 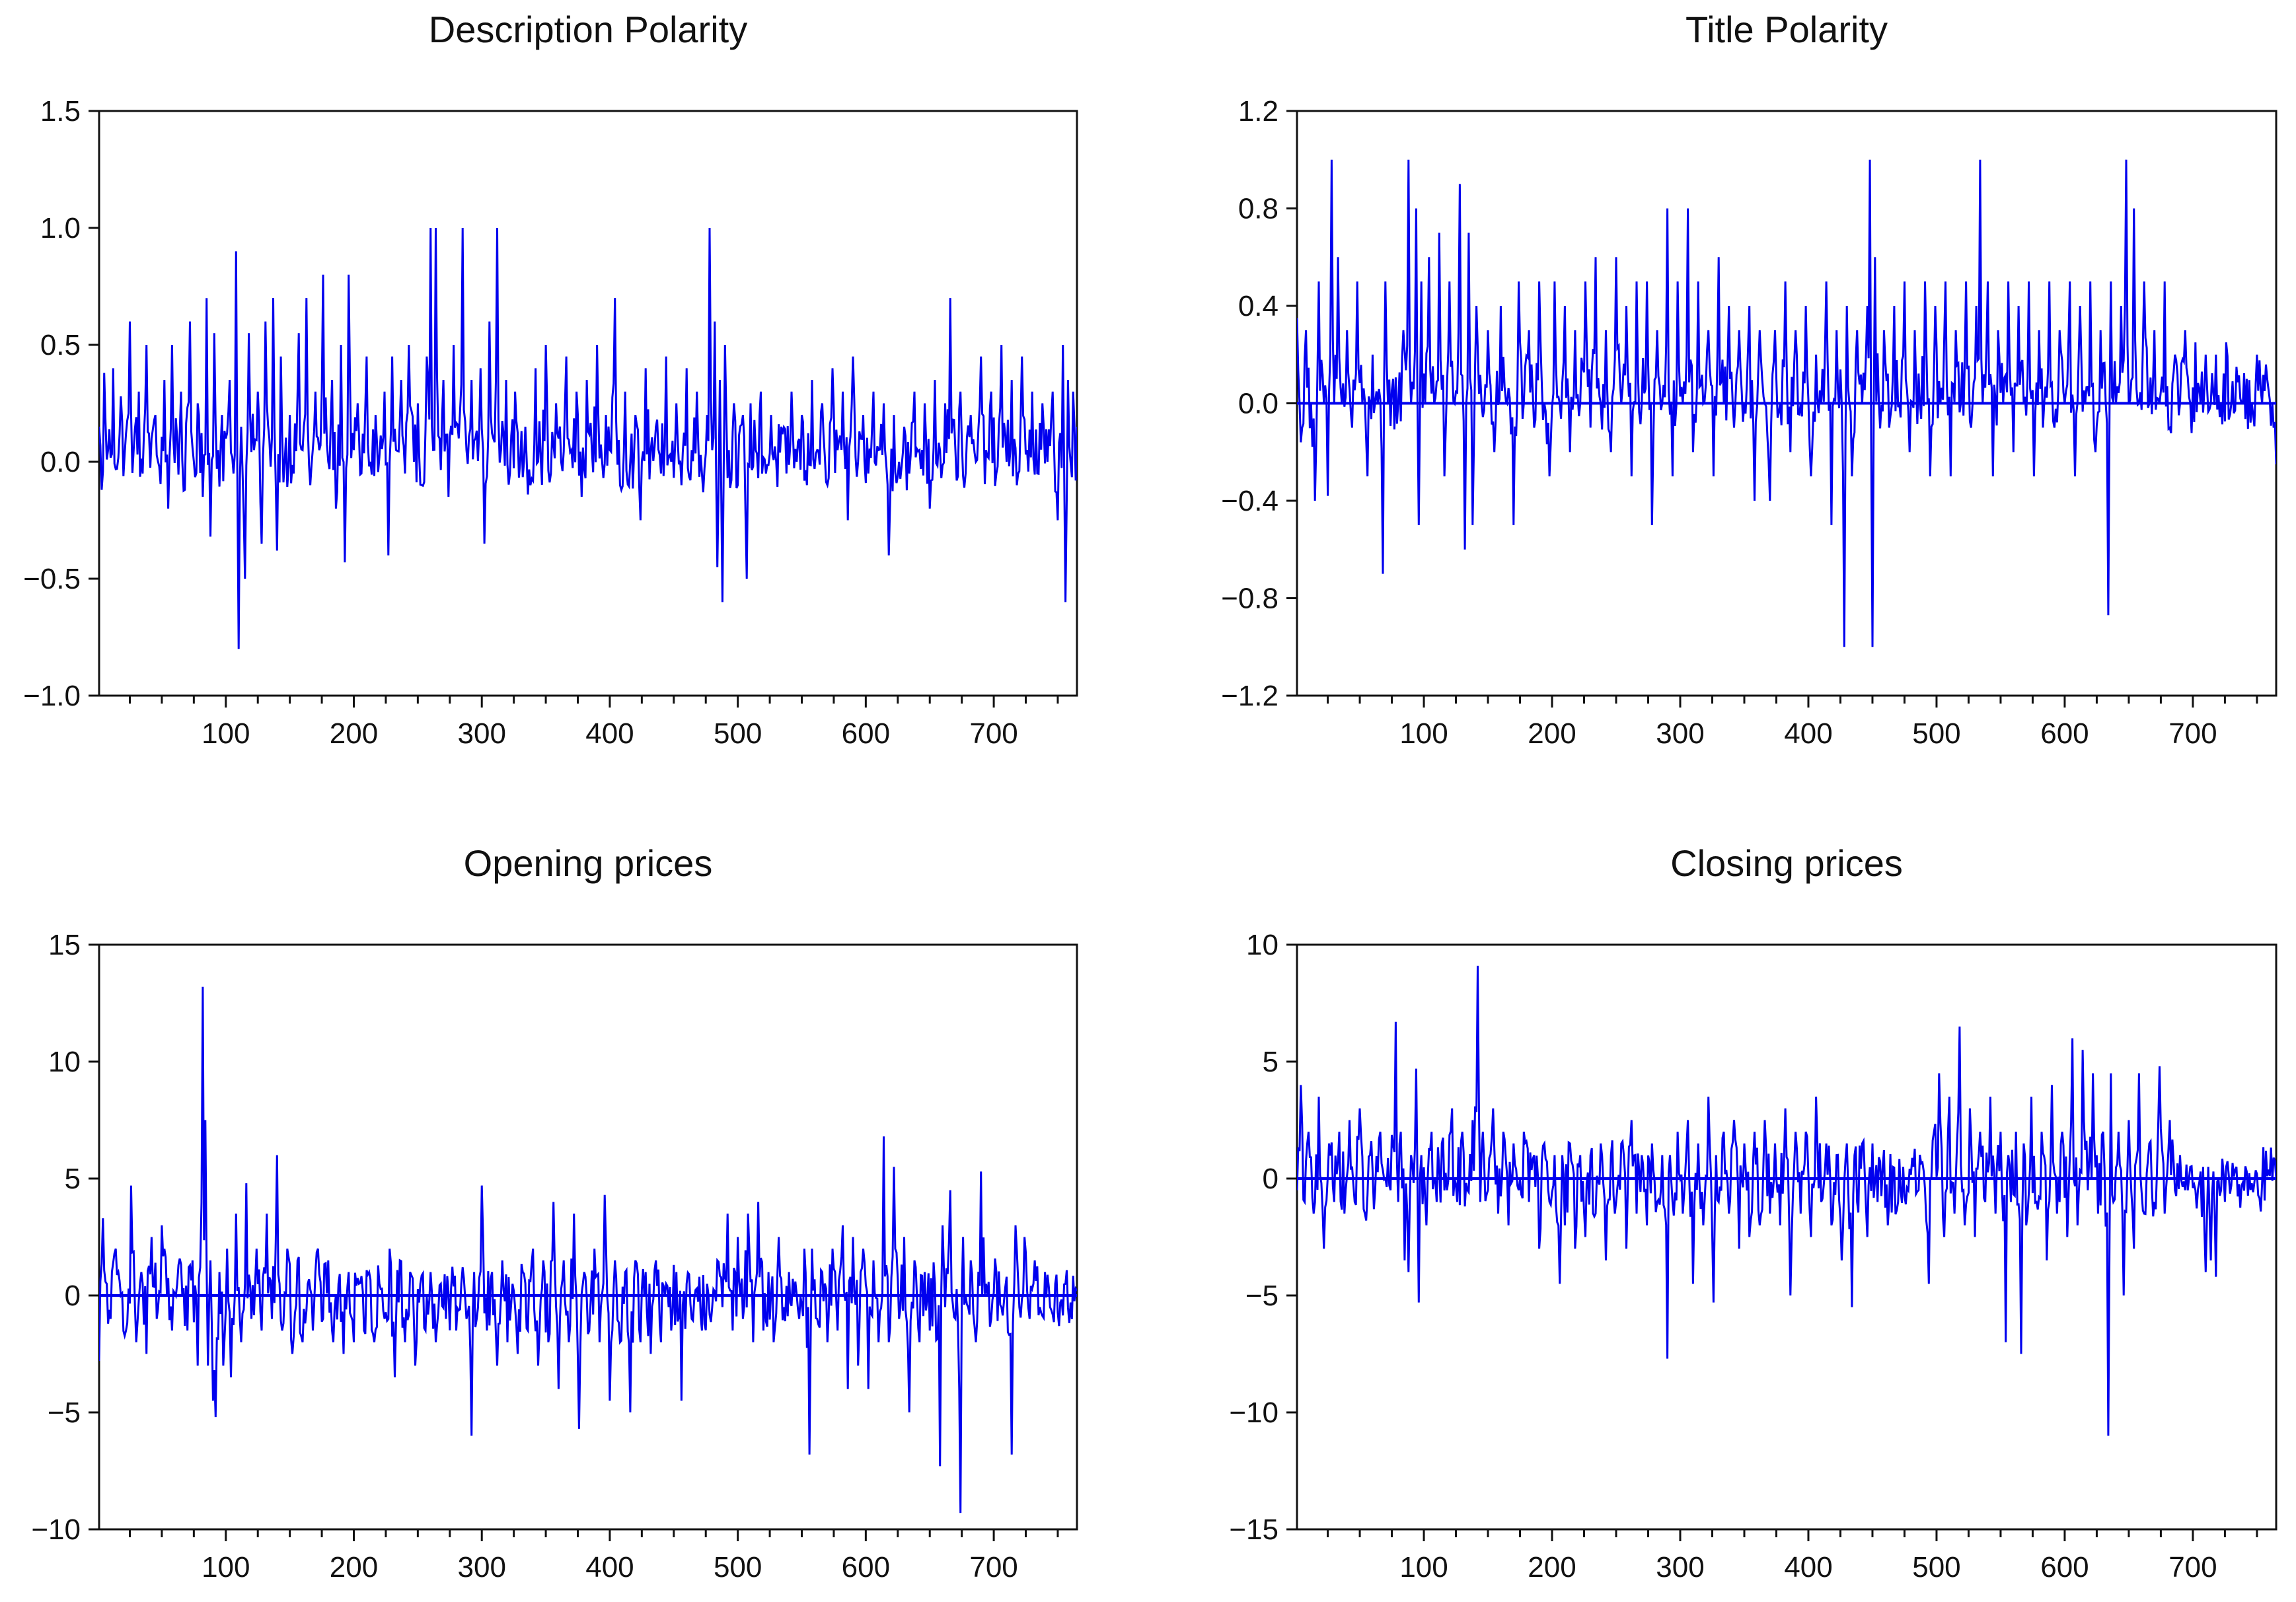 What do you see at coordinates (60, 345) in the screenshot?
I see `y-tick-label: 0.5` at bounding box center [60, 345].